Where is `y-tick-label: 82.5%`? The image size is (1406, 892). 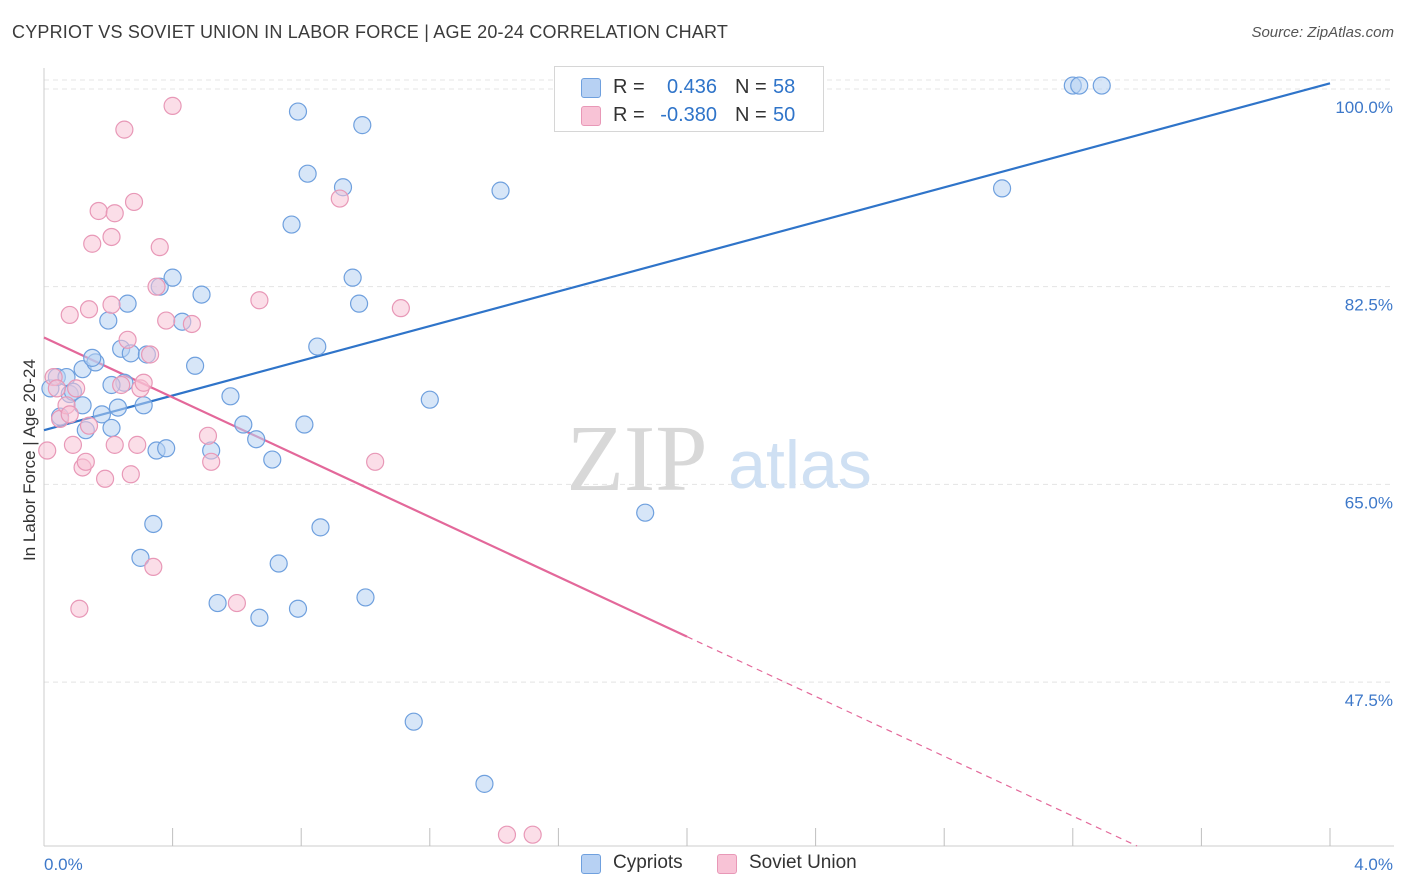
y-tick-label: 82.5% is located at coordinates (1369, 305).